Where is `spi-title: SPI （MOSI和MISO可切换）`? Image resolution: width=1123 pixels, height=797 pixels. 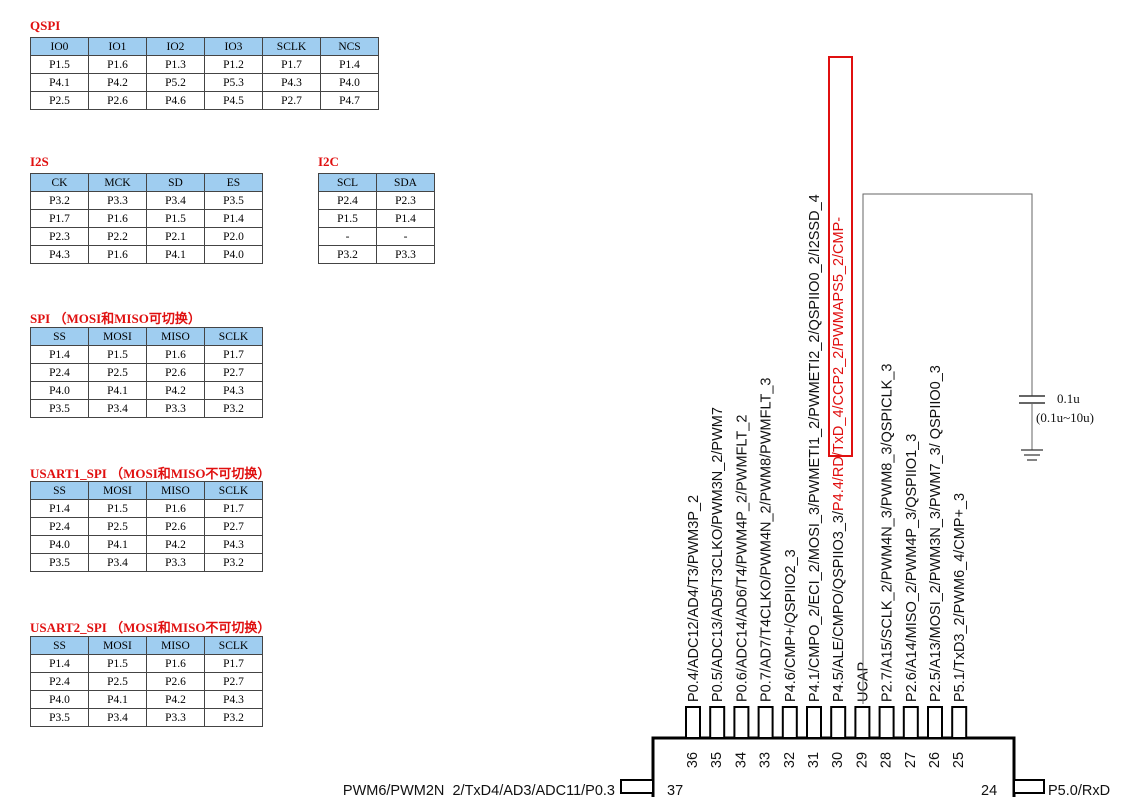
spi-title: SPI （MOSI和MISO可切换） is located at coordinates (115, 318).